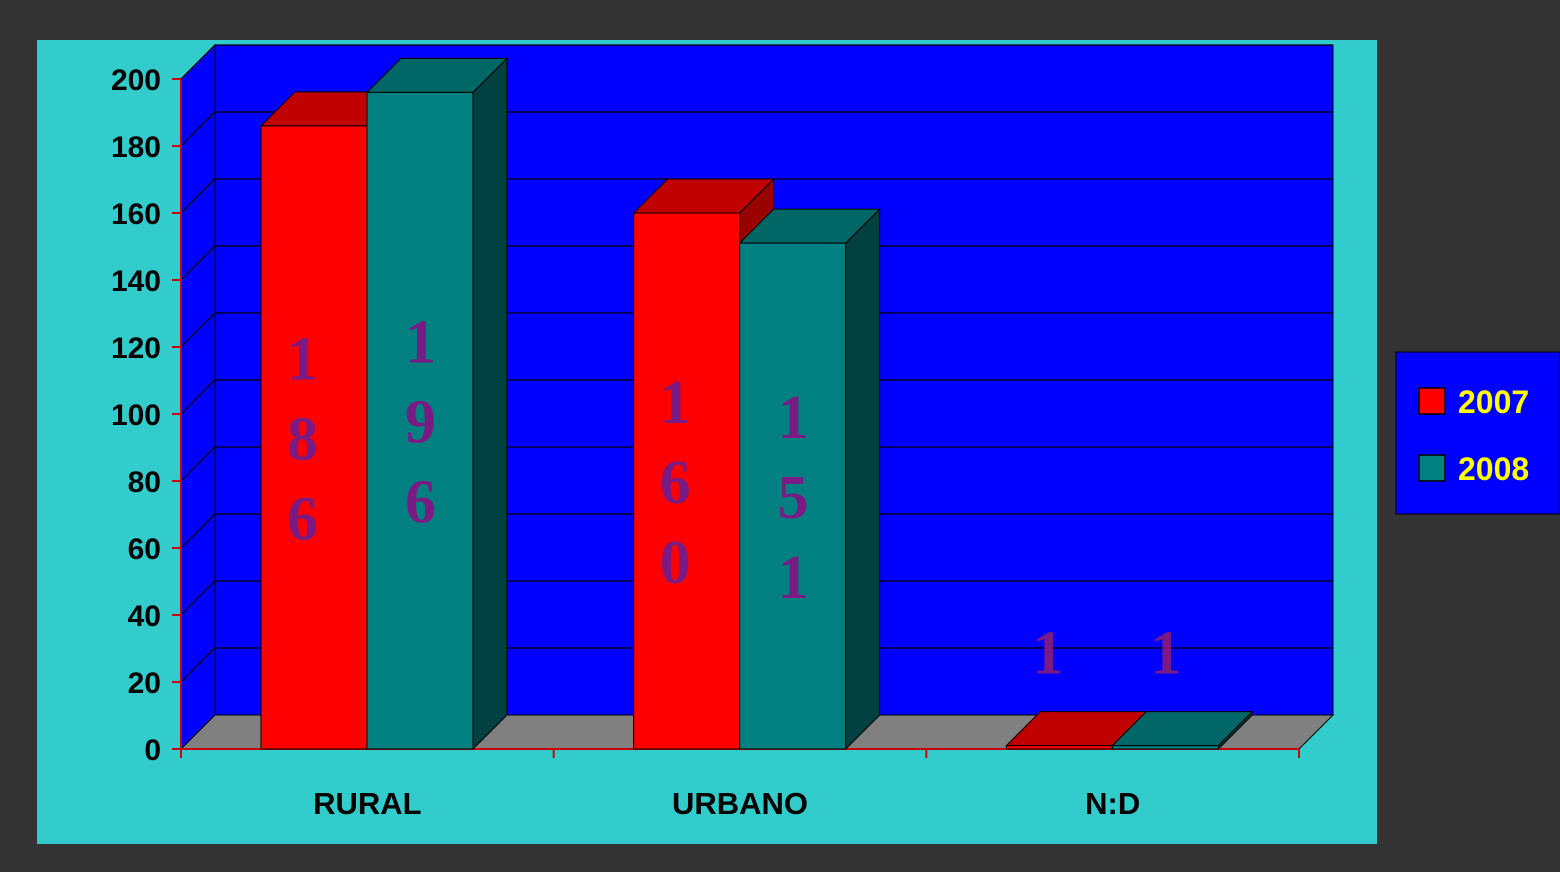  I want to click on bar-n-d-2008, so click(1182, 730).